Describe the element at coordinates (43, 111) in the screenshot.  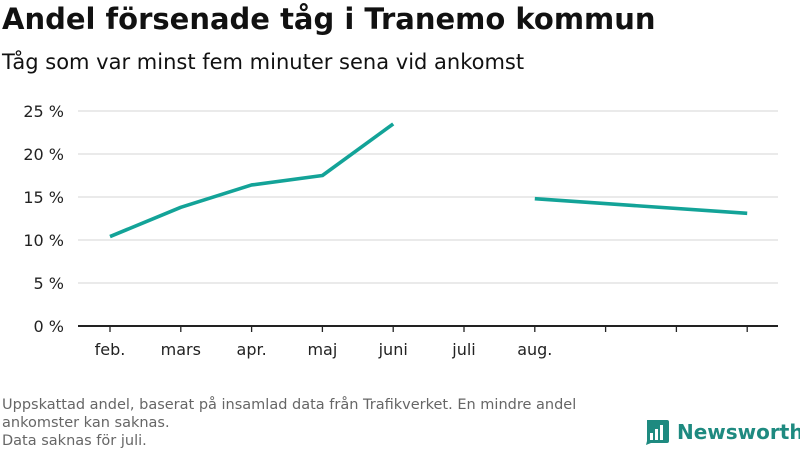
I see `y-tick-label: 25 %` at that location.